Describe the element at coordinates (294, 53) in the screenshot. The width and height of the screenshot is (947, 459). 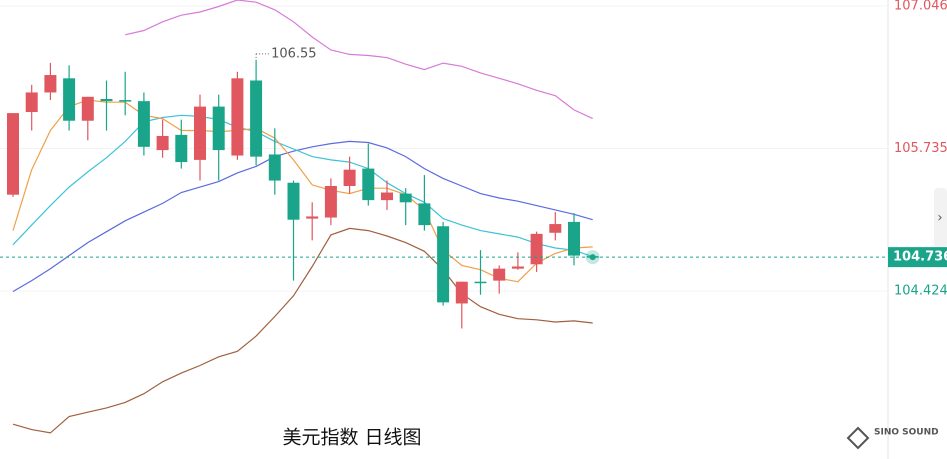
I see `high-label: 106.55` at that location.